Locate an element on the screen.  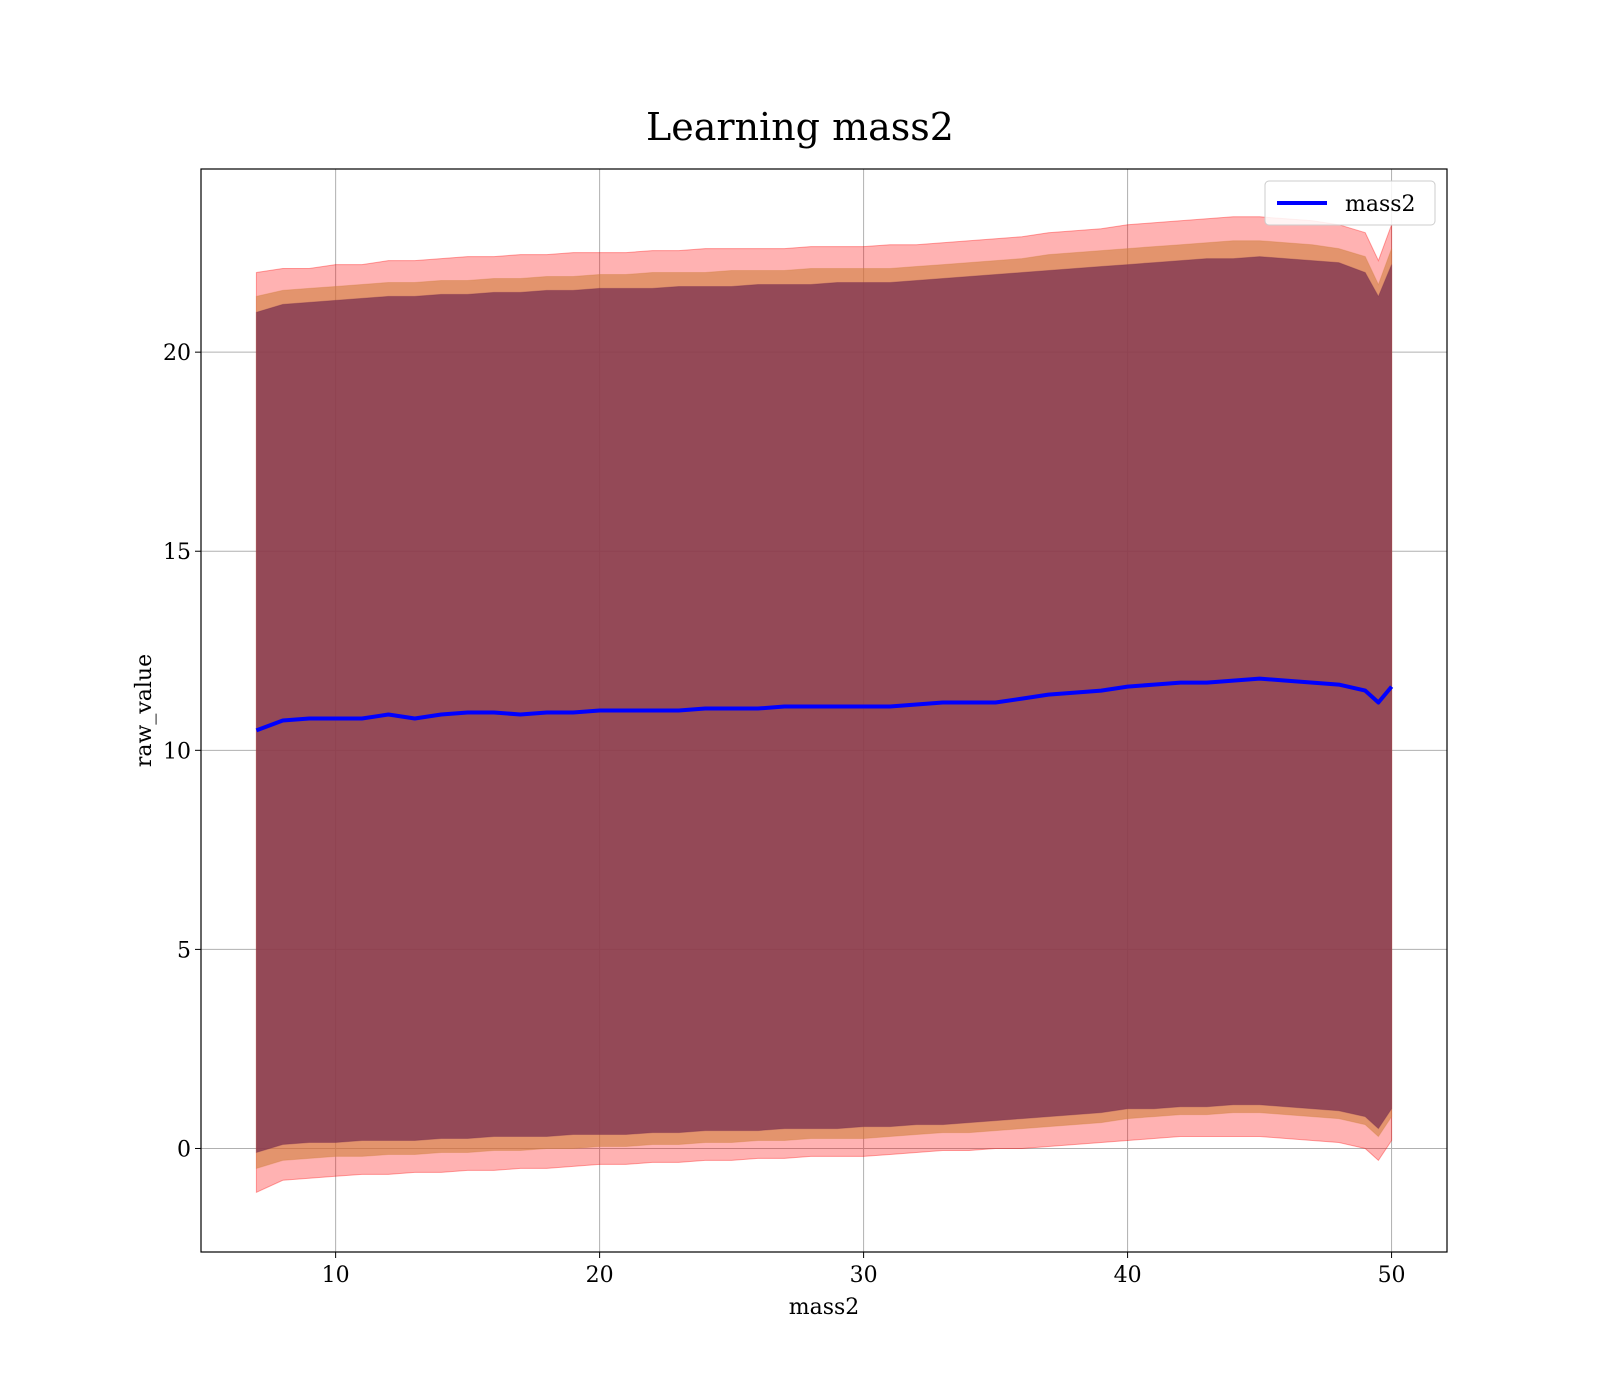
x-tick-label: 50 is located at coordinates (1392, 1275).